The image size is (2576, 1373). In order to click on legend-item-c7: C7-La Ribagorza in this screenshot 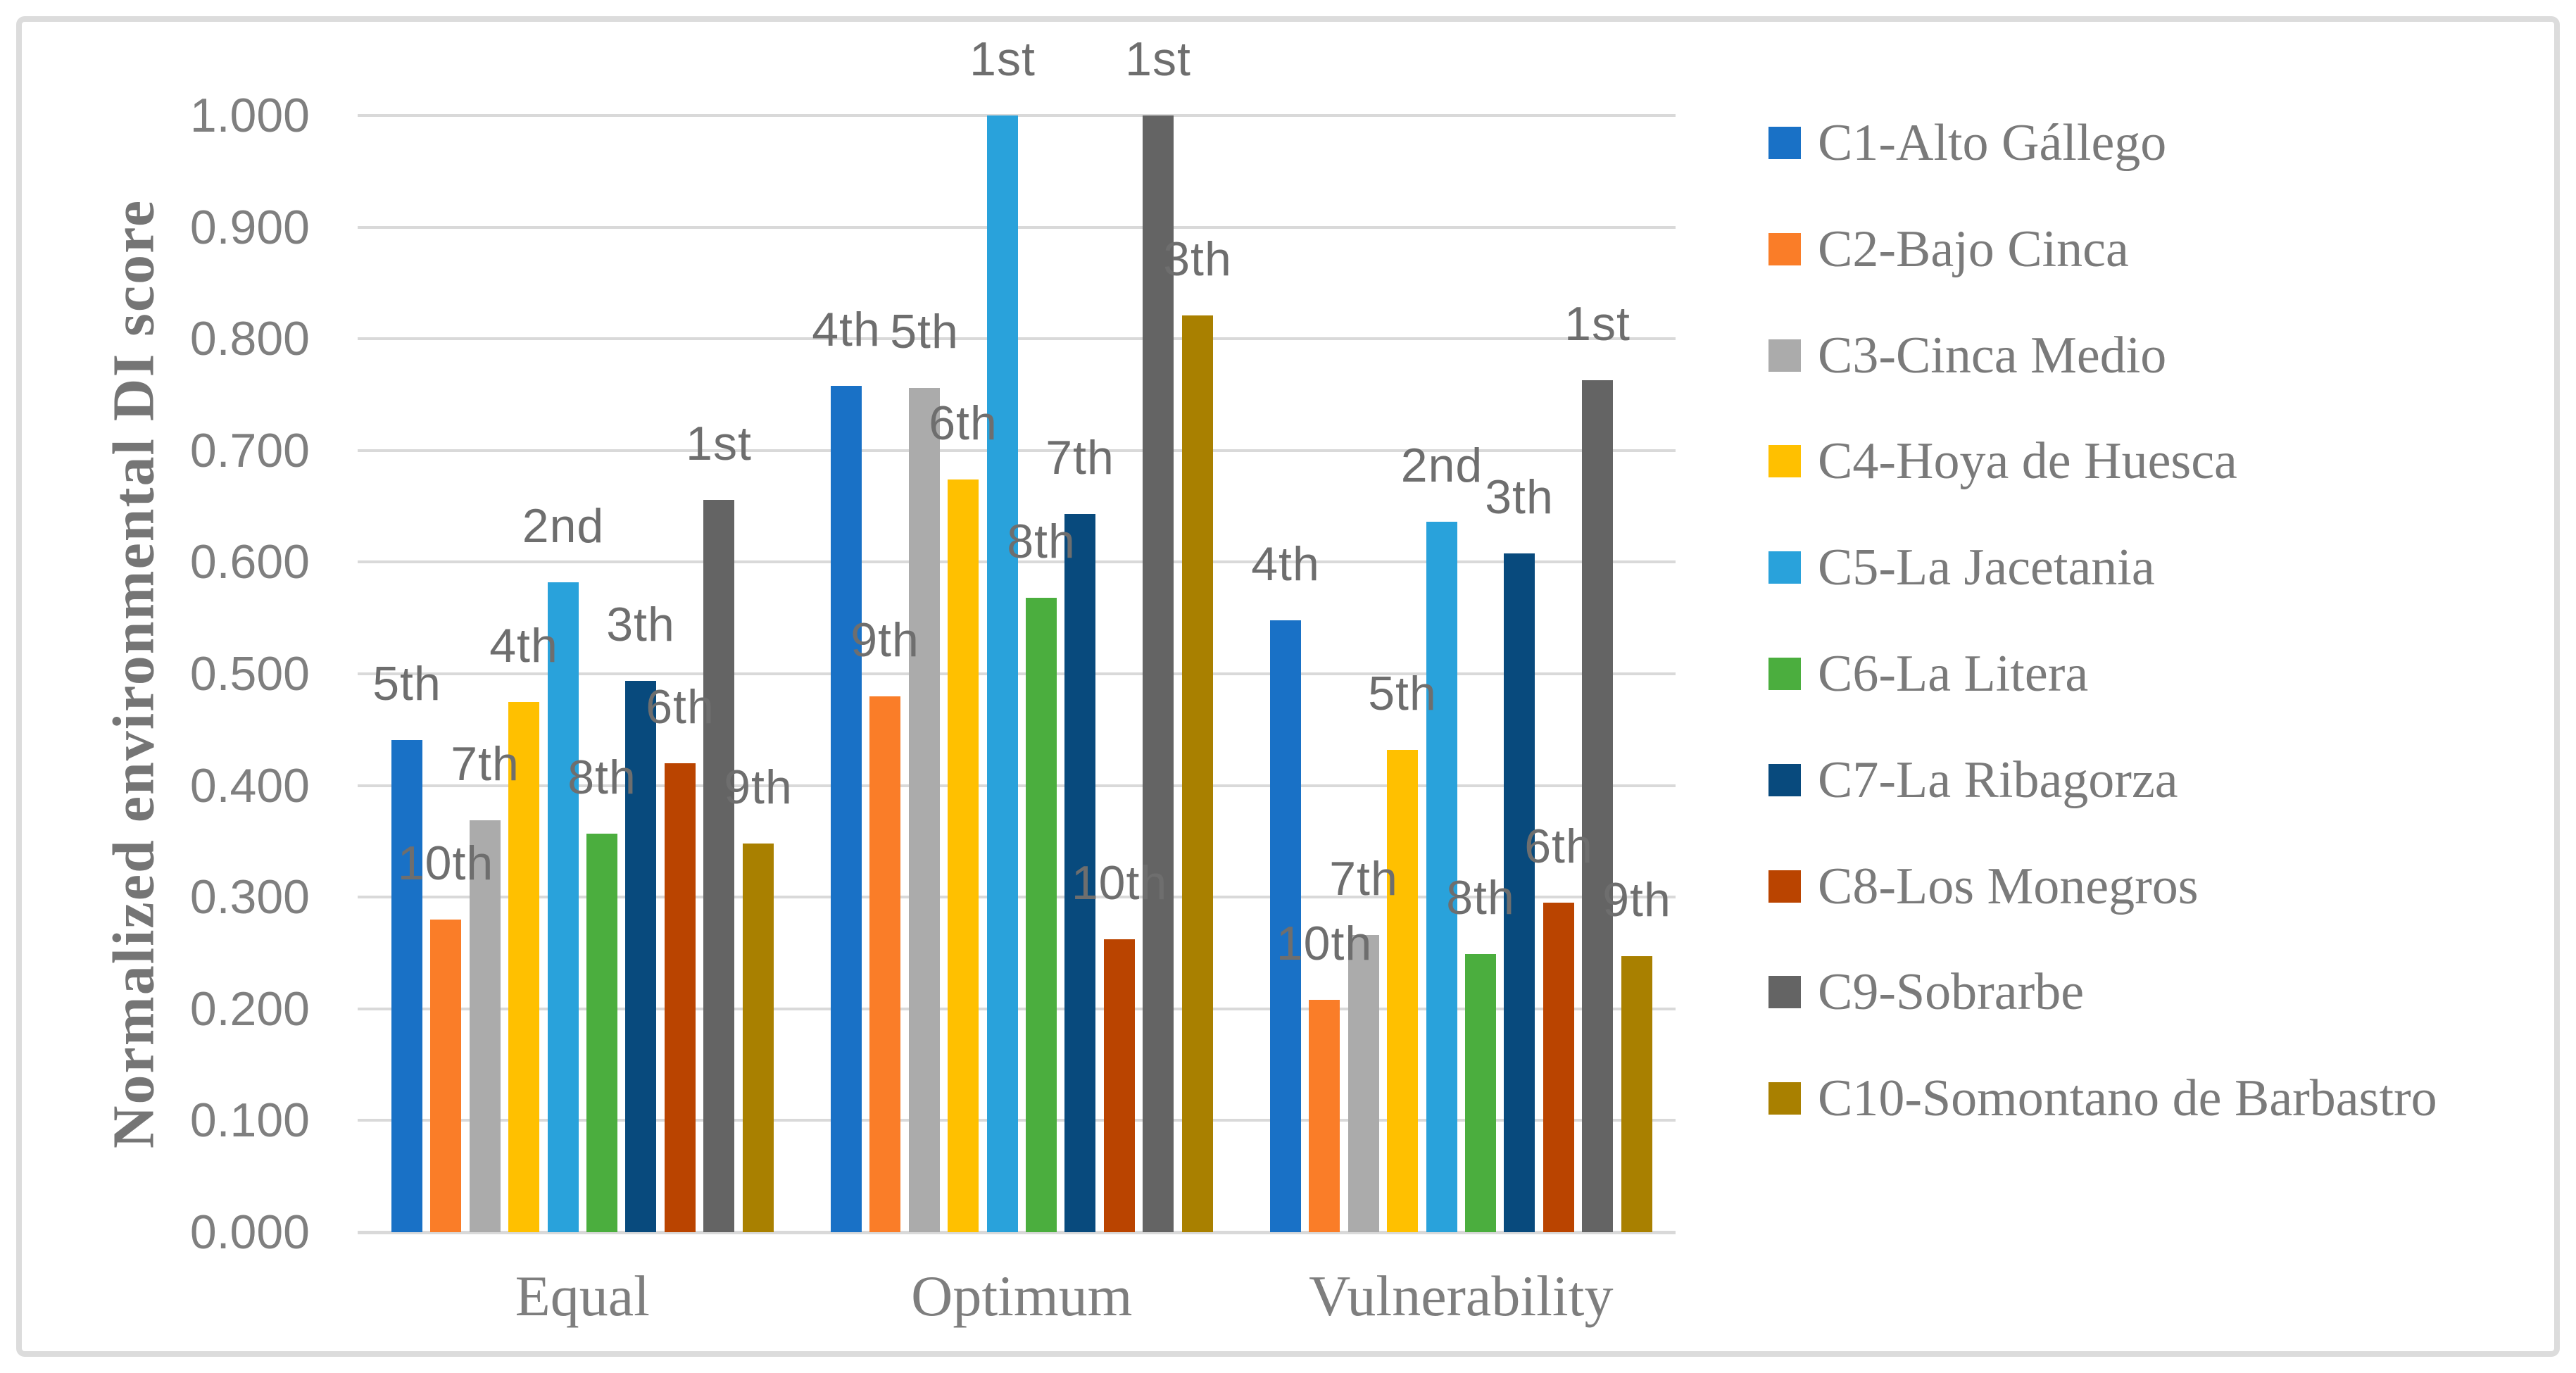, I will do `click(1973, 780)`.